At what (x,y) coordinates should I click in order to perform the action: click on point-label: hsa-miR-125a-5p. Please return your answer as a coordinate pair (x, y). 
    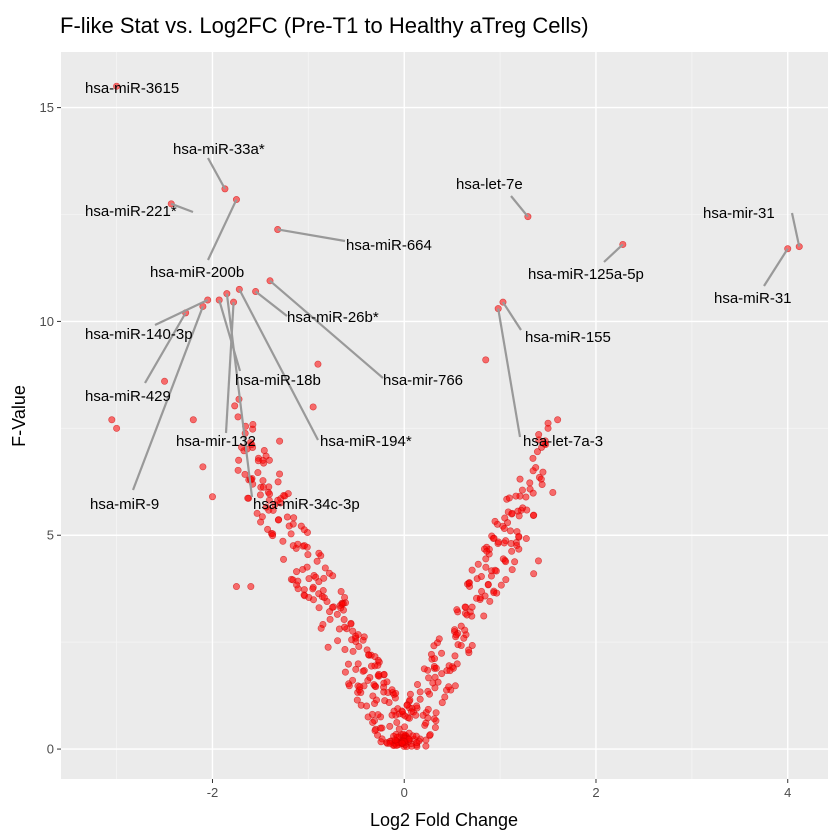
    Looking at the image, I should click on (586, 274).